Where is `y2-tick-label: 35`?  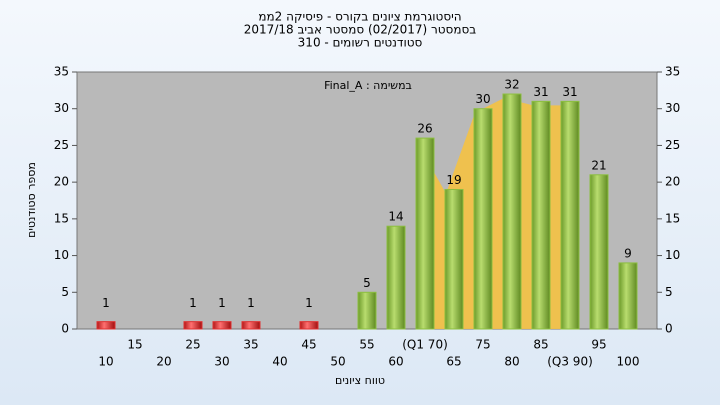
y2-tick-label: 35 is located at coordinates (672, 72).